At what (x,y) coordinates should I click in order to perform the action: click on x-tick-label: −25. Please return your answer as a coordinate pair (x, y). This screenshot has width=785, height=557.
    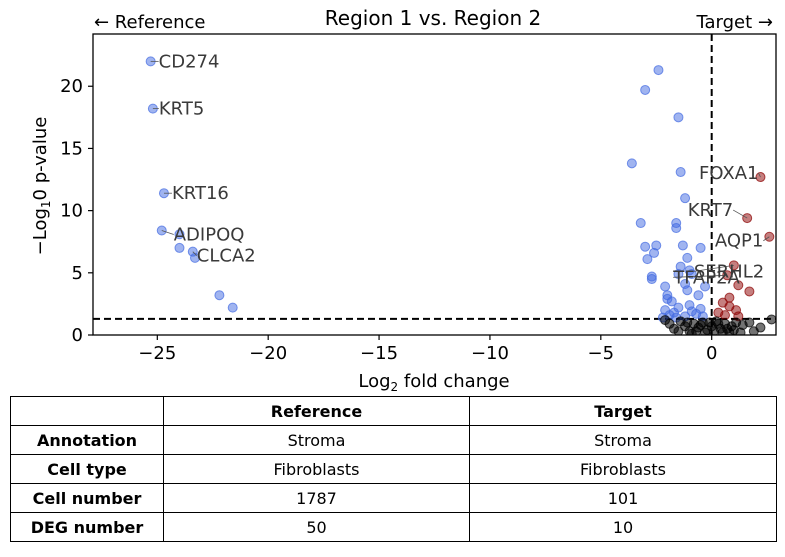
    Looking at the image, I should click on (157, 353).